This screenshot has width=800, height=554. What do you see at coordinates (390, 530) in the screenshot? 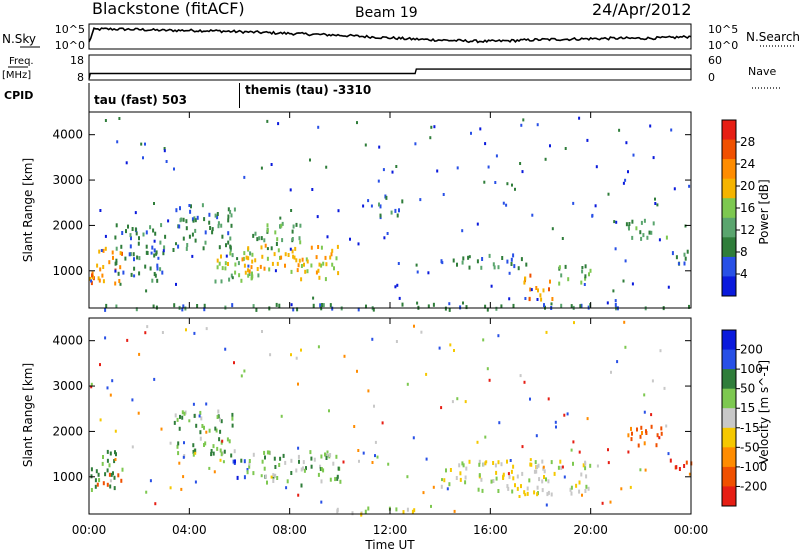
I see `x-tick-label: 12:00` at bounding box center [390, 530].